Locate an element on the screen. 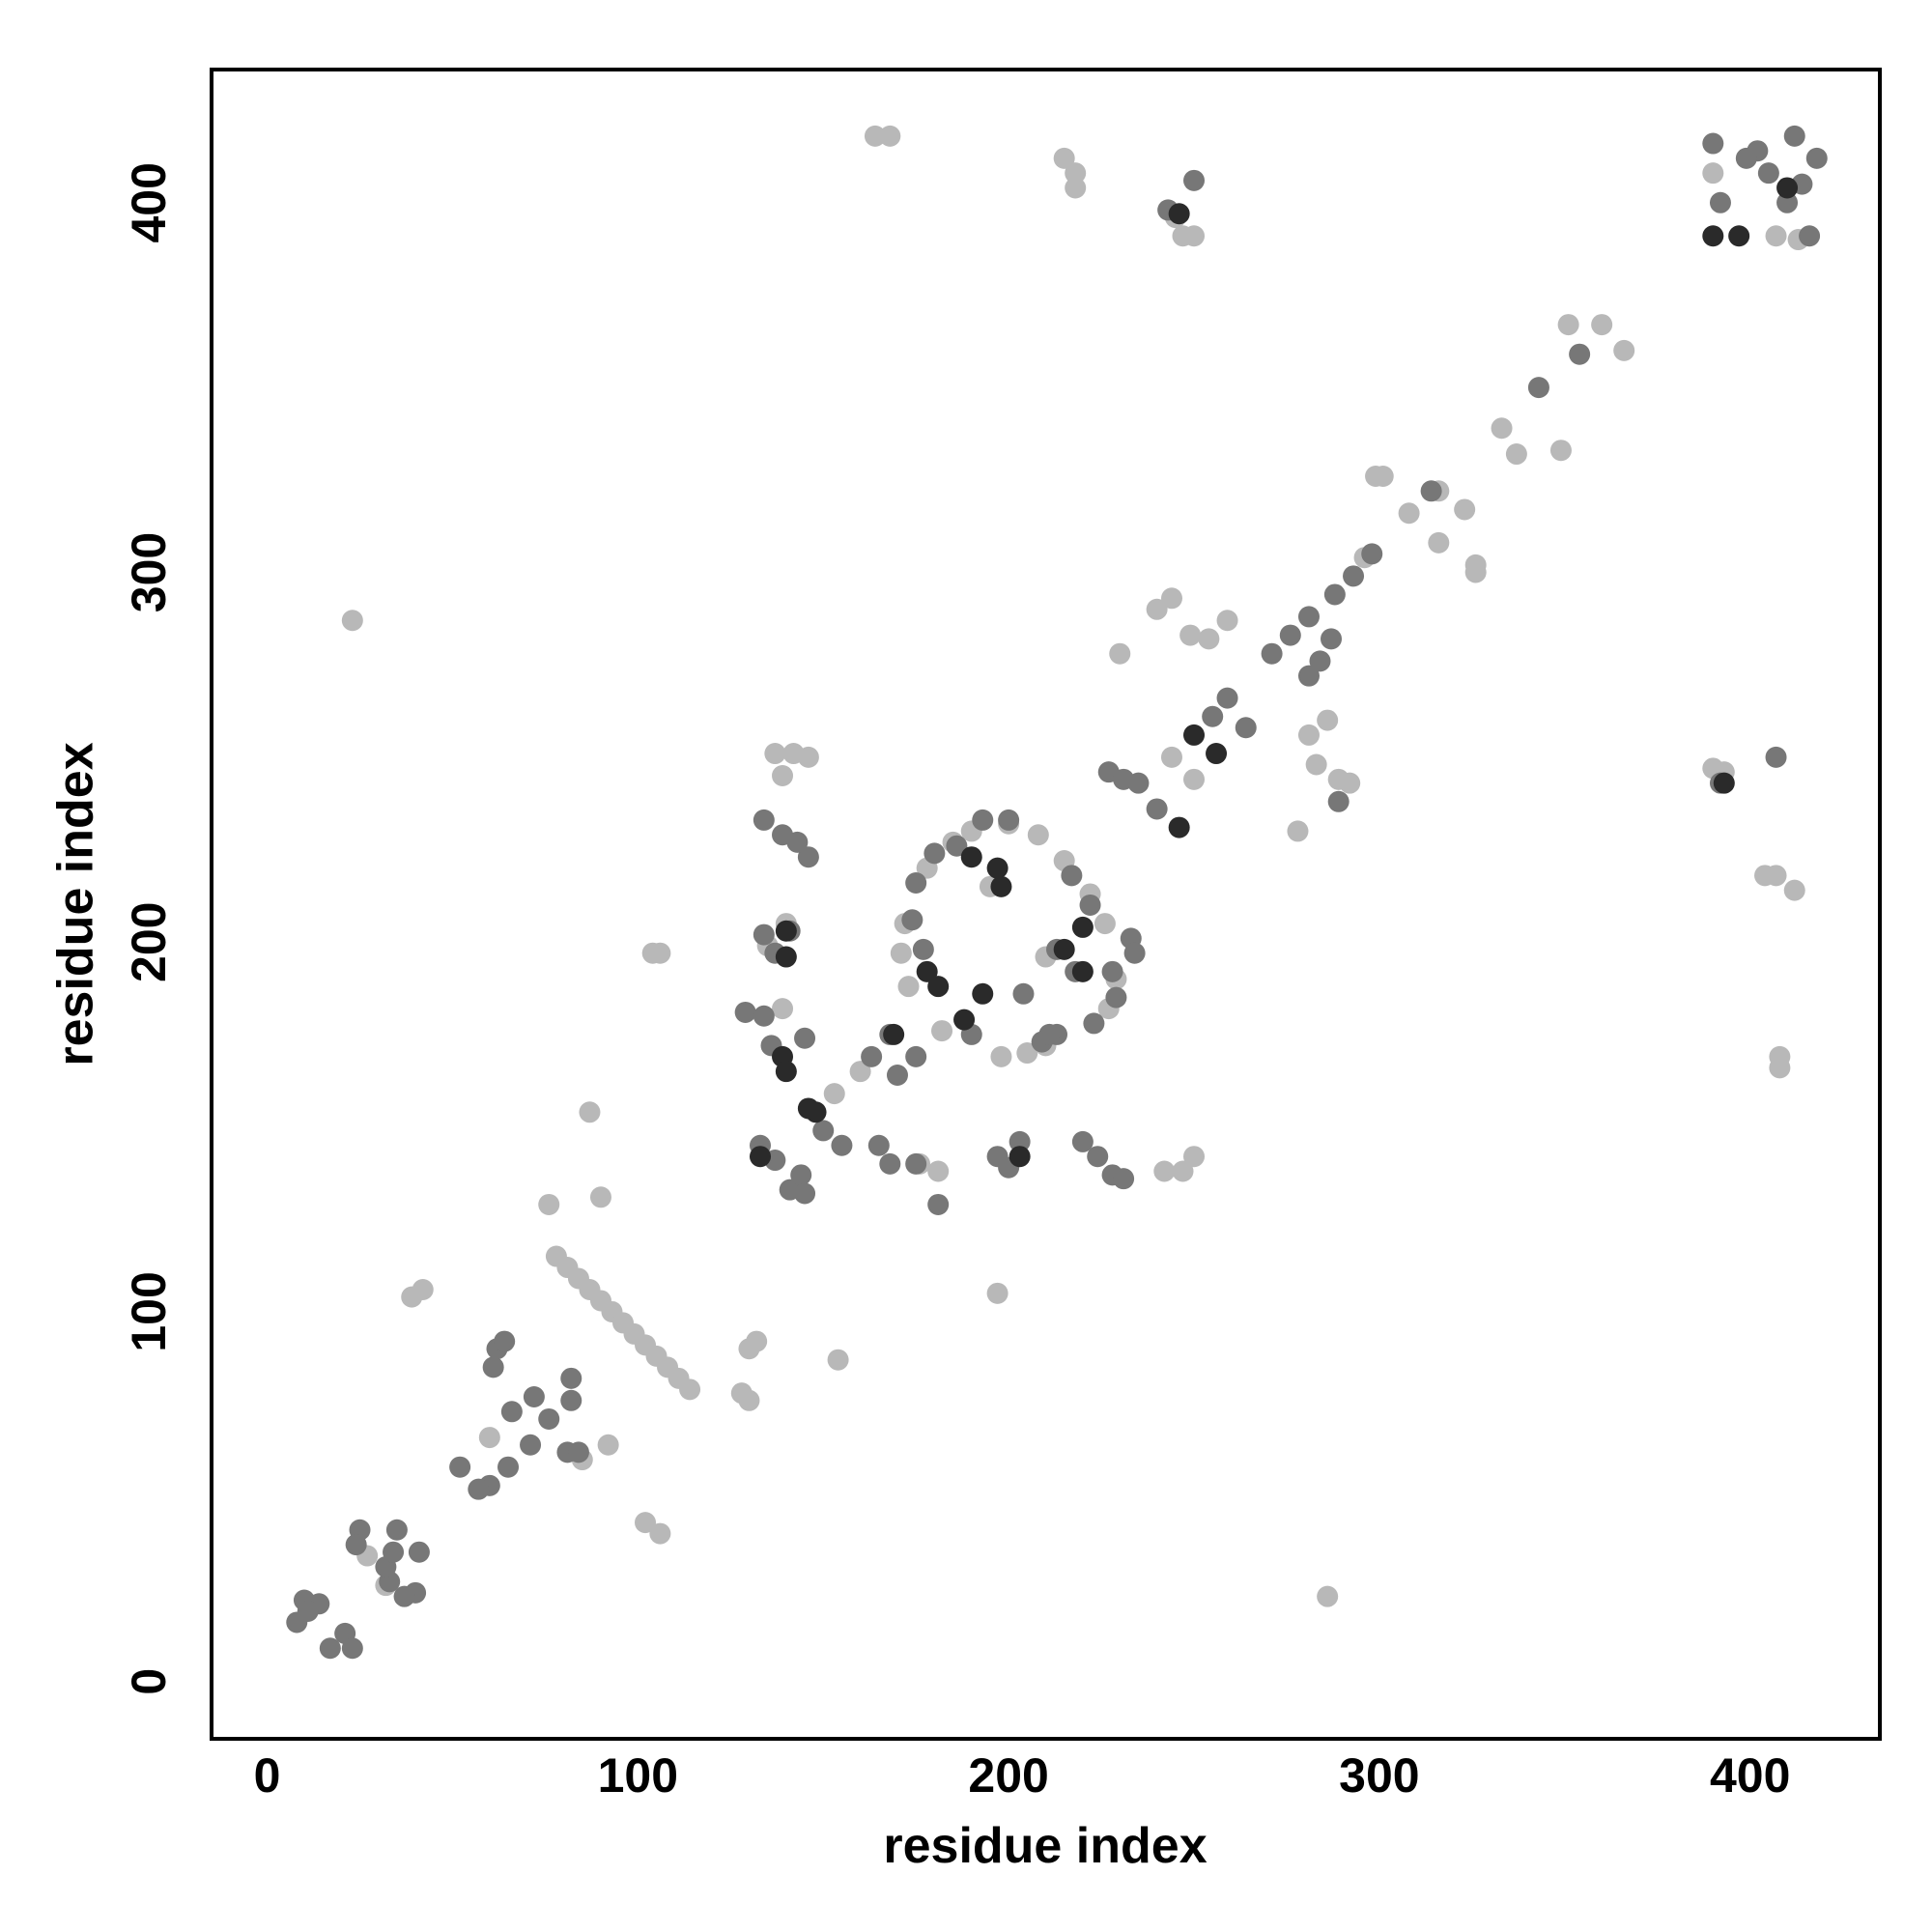  x-tick-label: 200 is located at coordinates (1008, 1775).